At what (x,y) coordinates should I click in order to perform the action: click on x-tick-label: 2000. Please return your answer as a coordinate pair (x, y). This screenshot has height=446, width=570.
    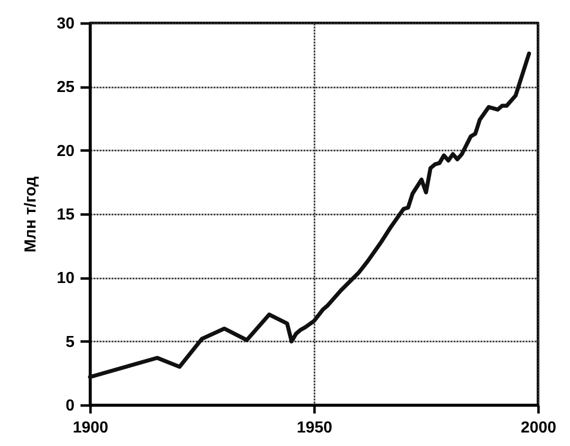
    Looking at the image, I should click on (538, 428).